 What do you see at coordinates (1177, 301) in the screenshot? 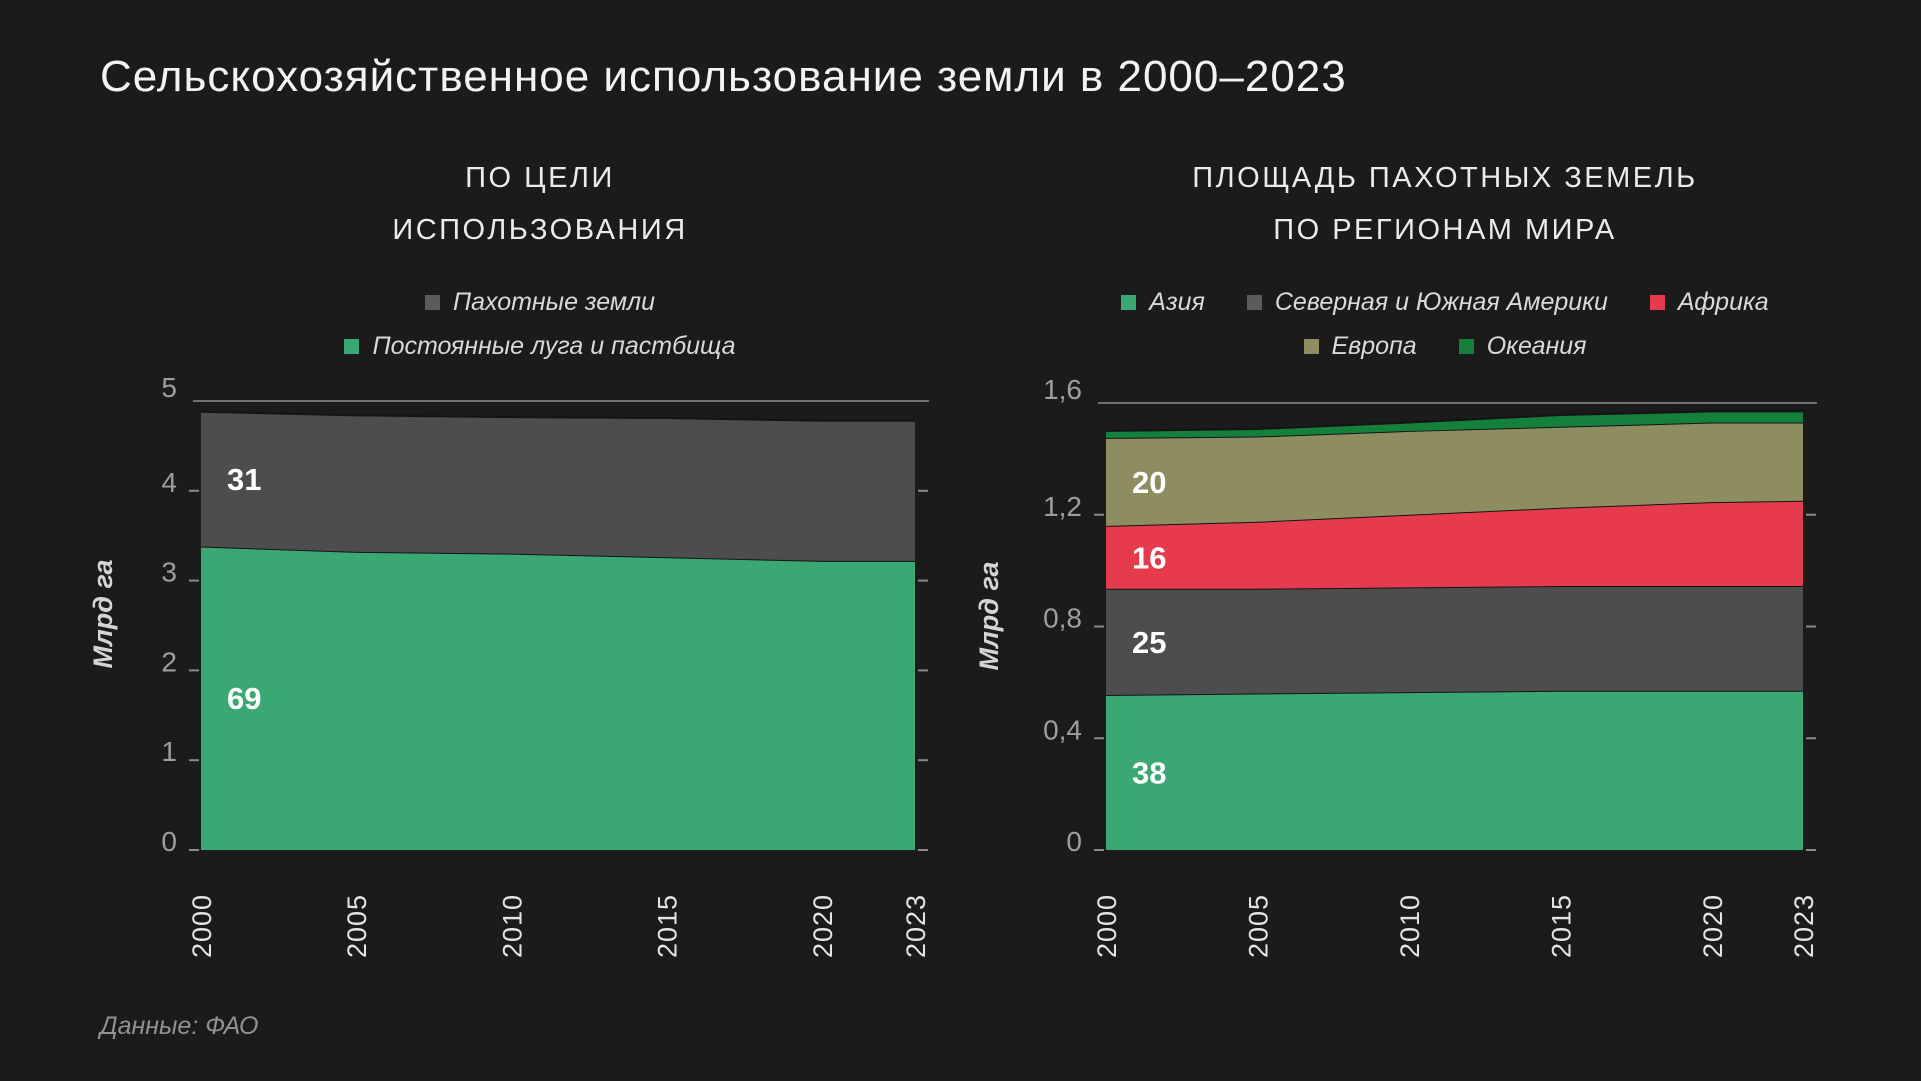
I see `legend-label: Азия` at bounding box center [1177, 301].